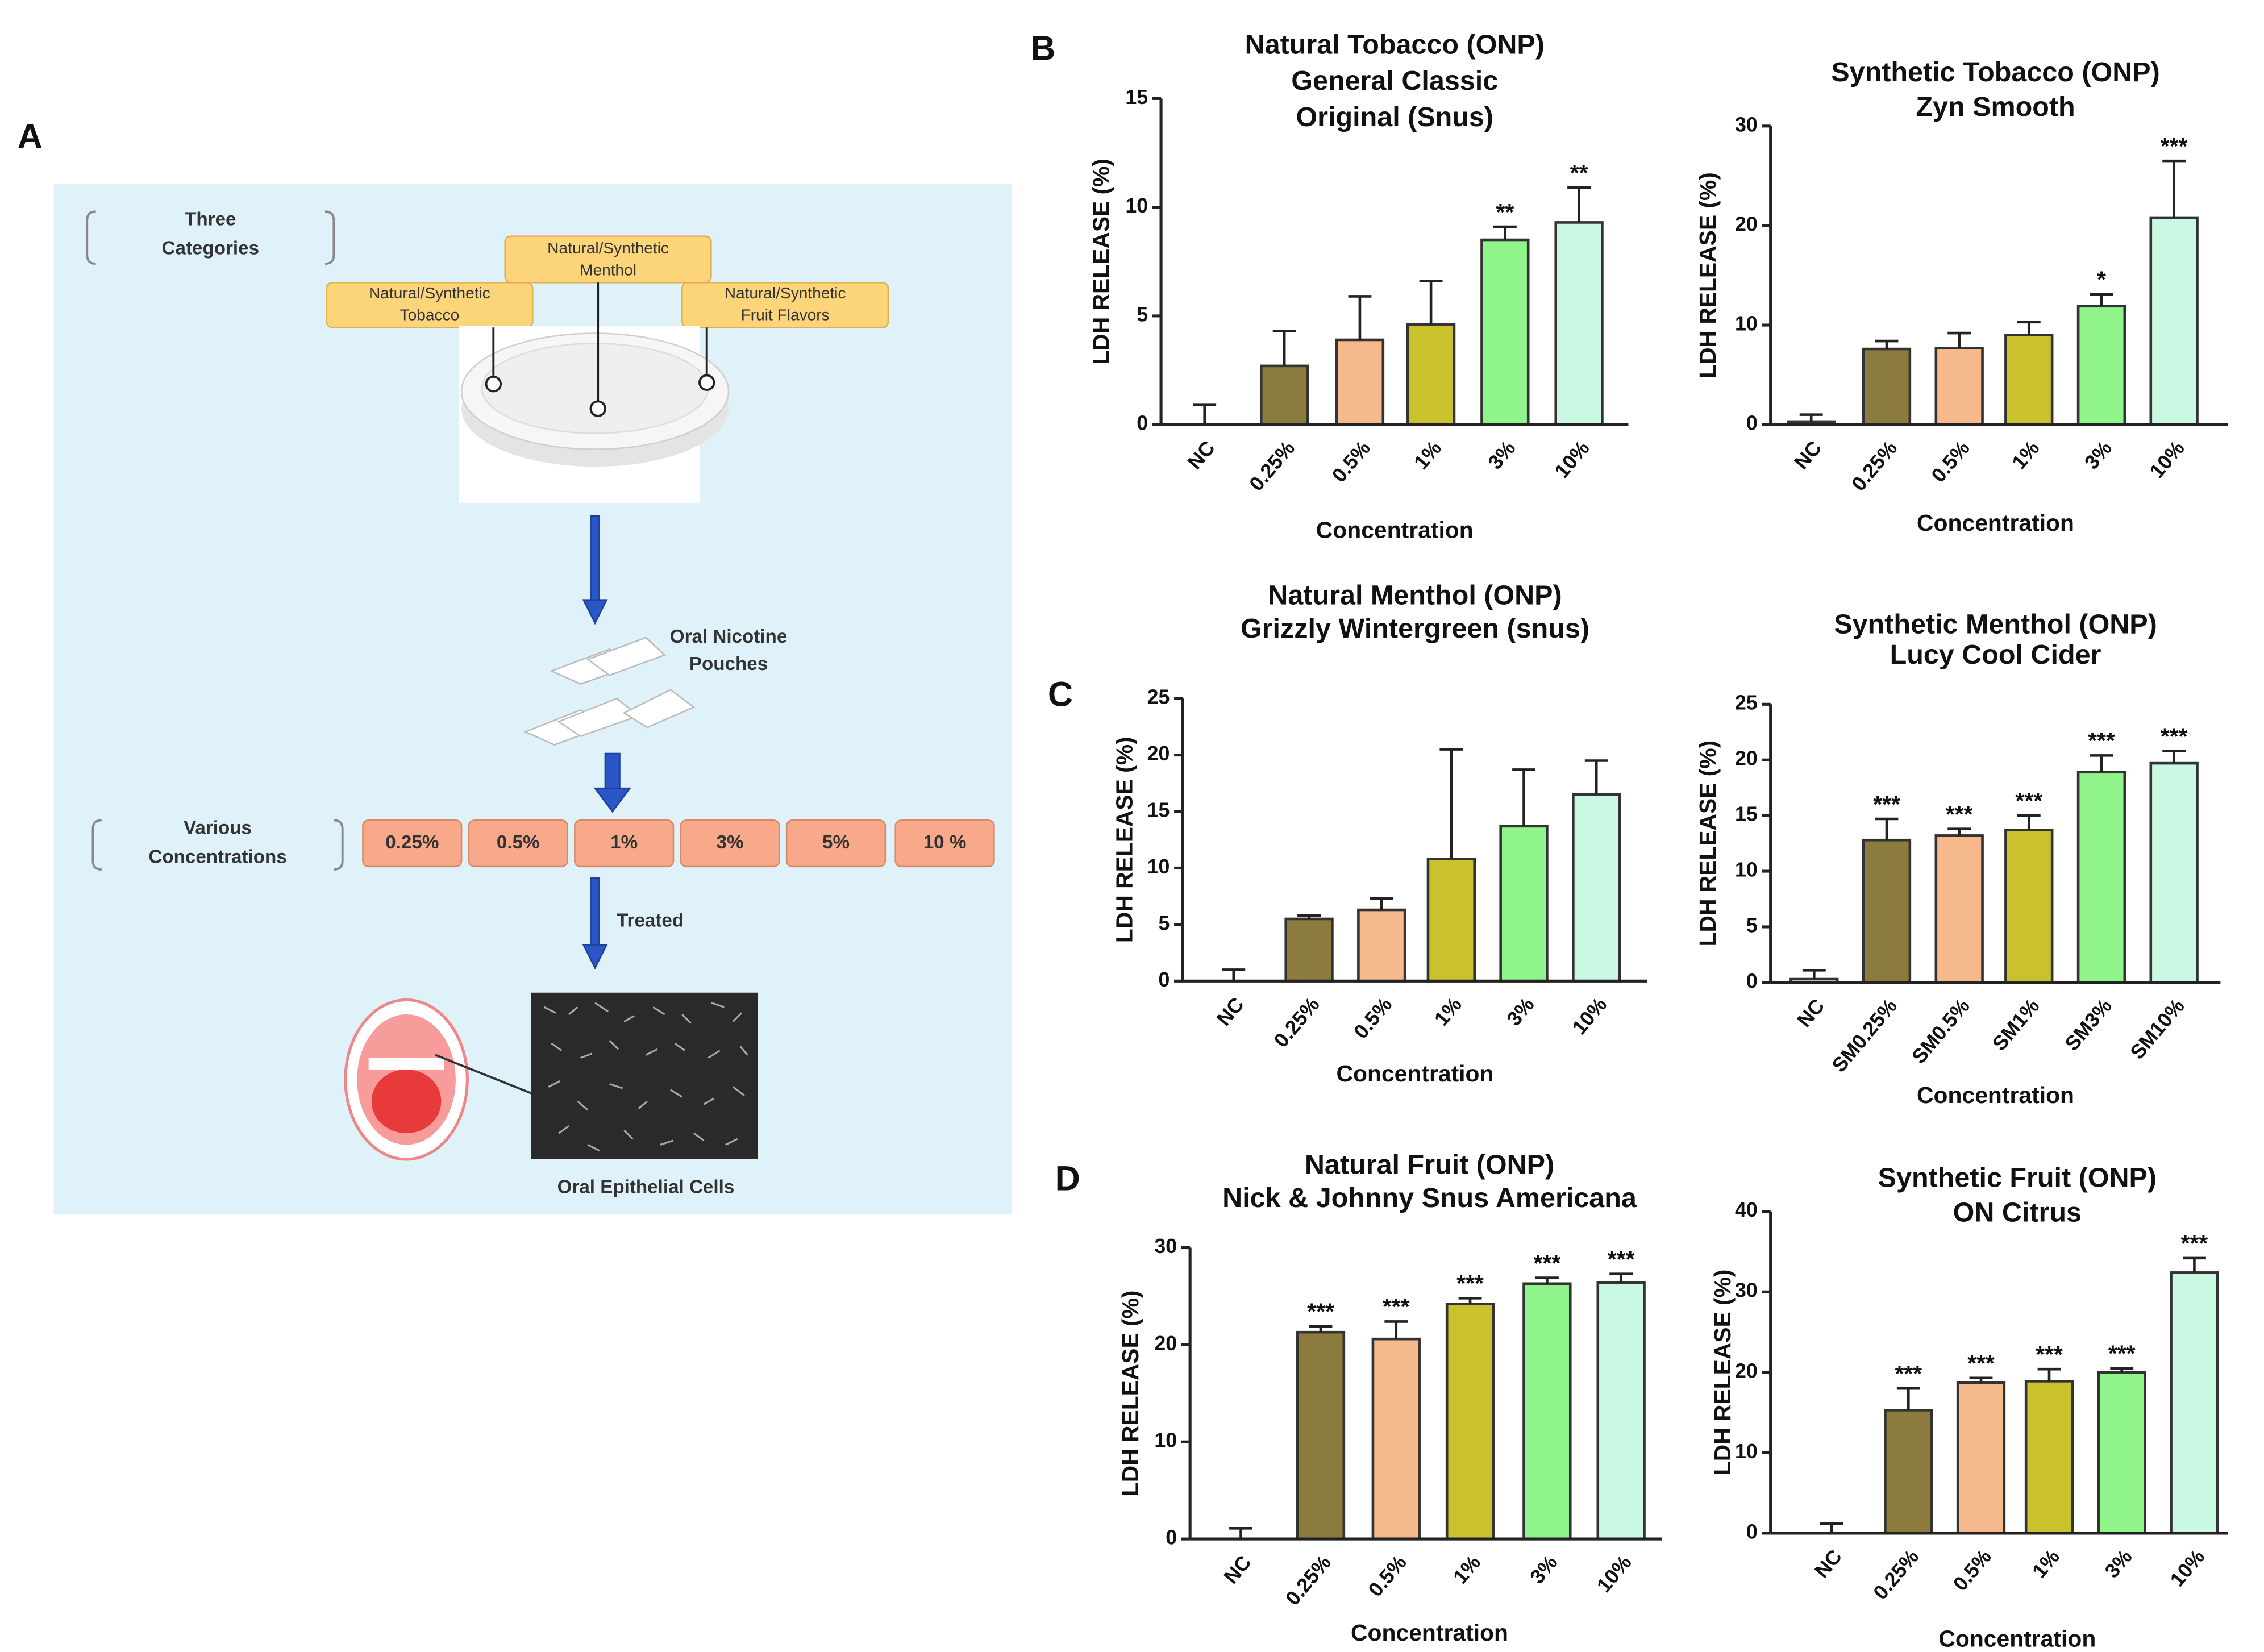 Image resolution: width=2264 pixels, height=1652 pixels. What do you see at coordinates (1746, 1210) in the screenshot?
I see `y-tick-label: 40` at bounding box center [1746, 1210].